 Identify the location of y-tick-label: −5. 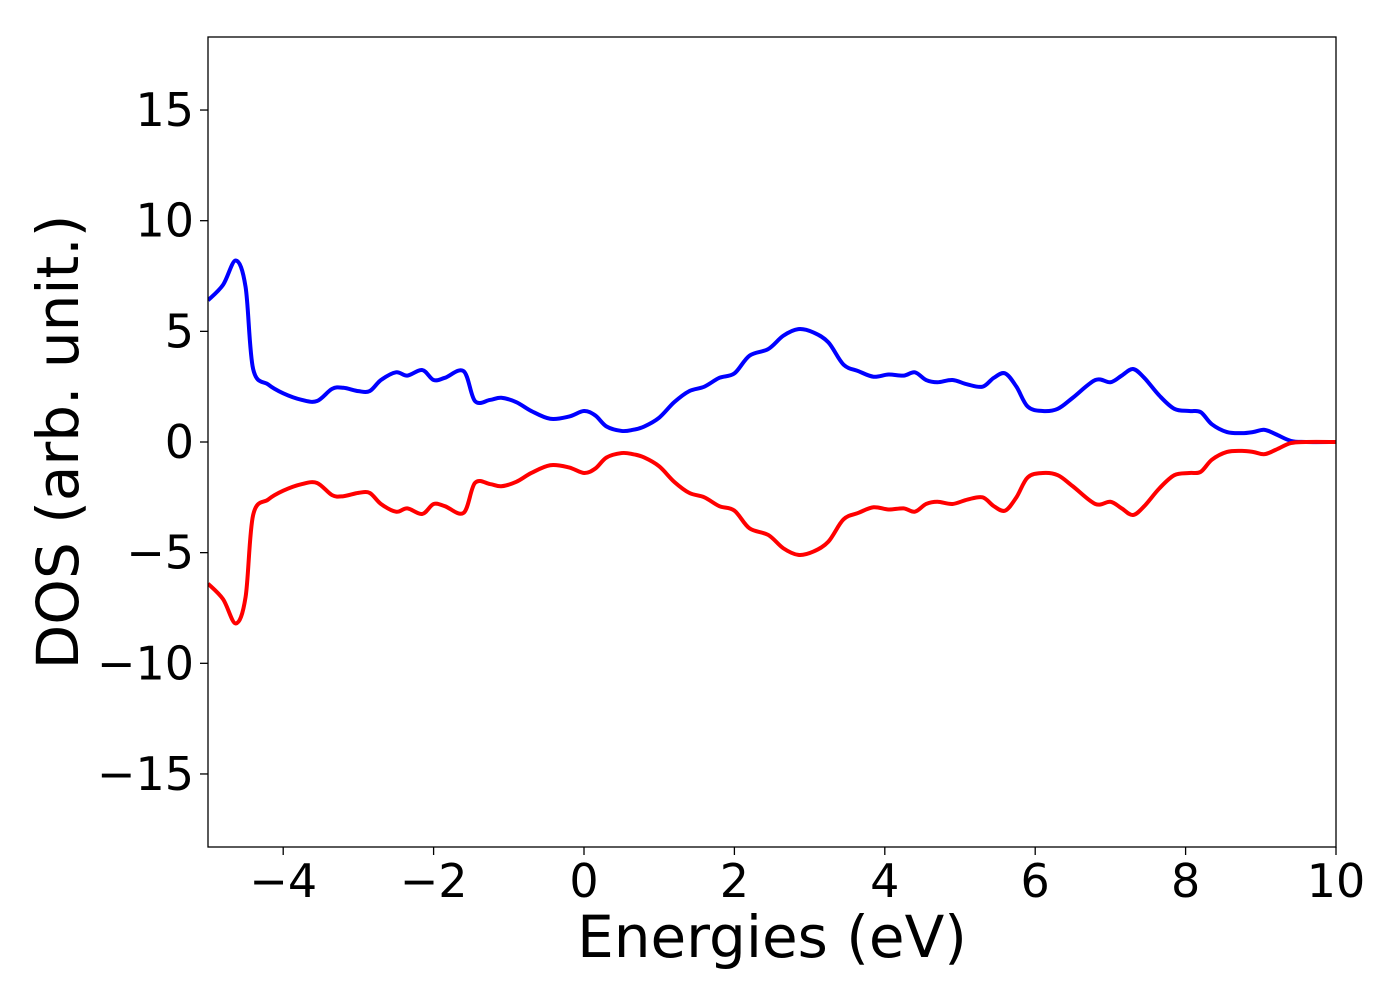
(160, 553).